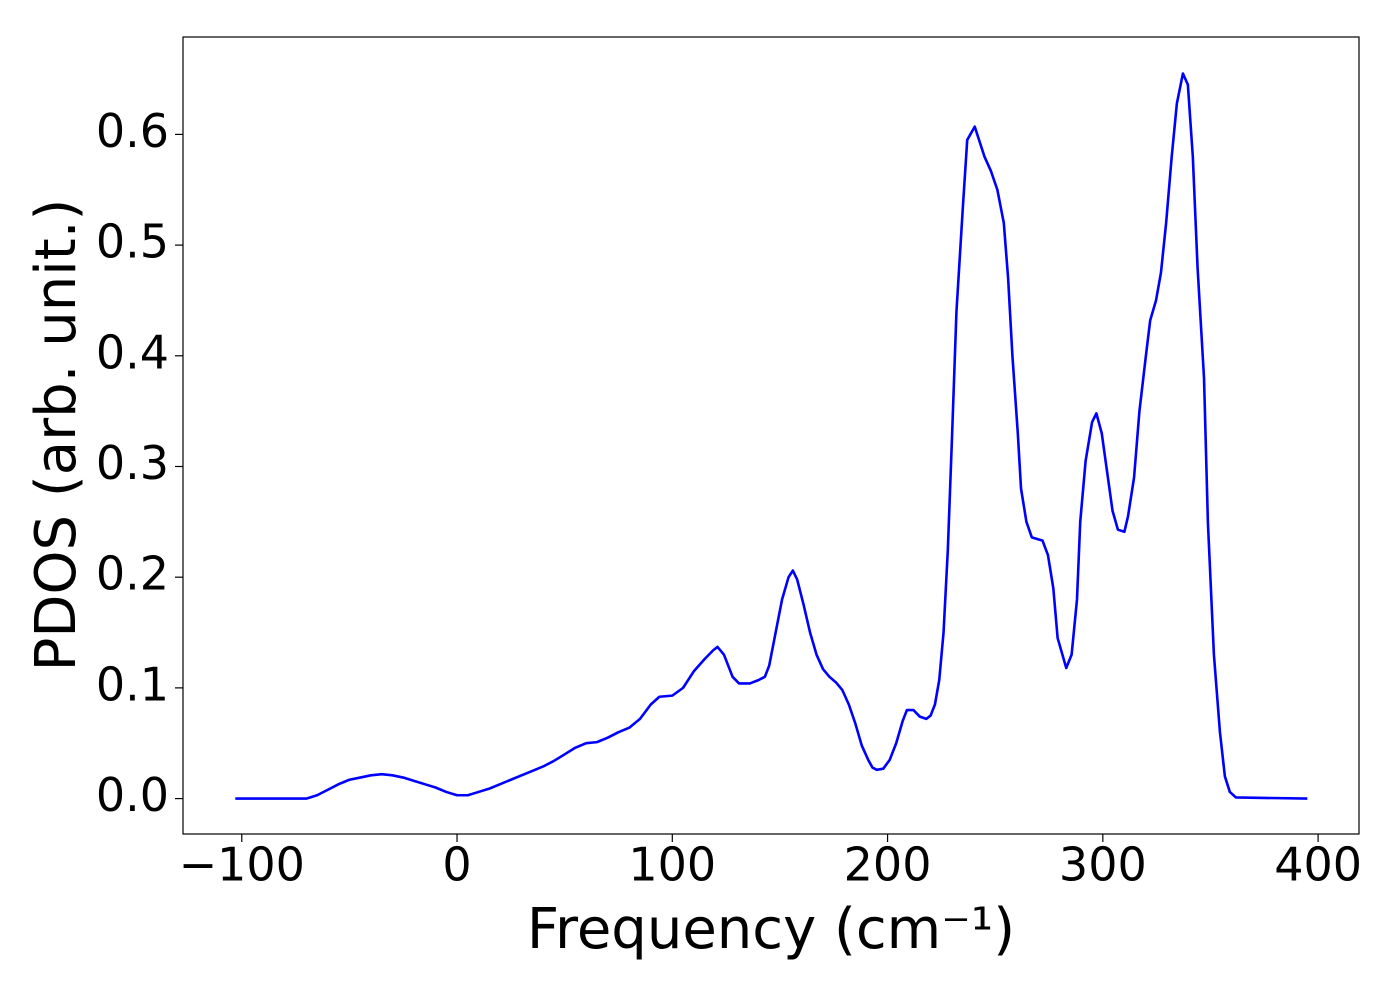  I want to click on y-tick-label: 0.1, so click(132, 684).